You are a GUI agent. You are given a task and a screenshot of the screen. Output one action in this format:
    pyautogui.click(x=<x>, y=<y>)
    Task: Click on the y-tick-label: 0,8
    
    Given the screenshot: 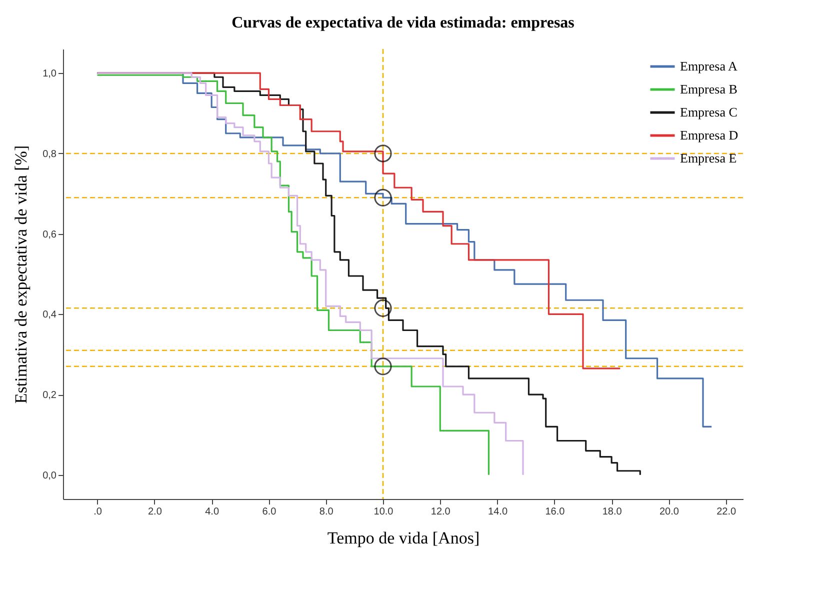 What is the action you would take?
    pyautogui.click(x=49, y=154)
    